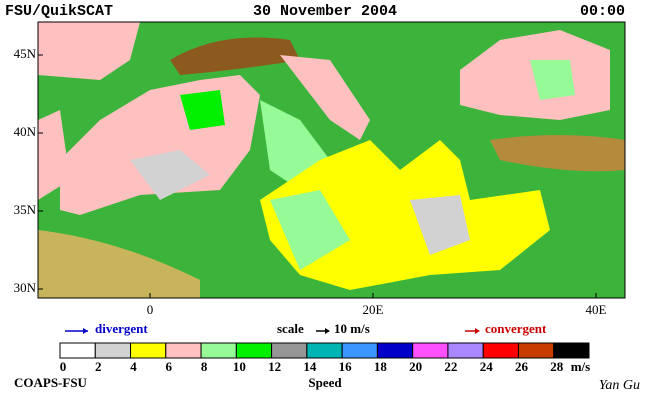 The image size is (650, 400). I want to click on colorbar-title: Speed, so click(325, 382).